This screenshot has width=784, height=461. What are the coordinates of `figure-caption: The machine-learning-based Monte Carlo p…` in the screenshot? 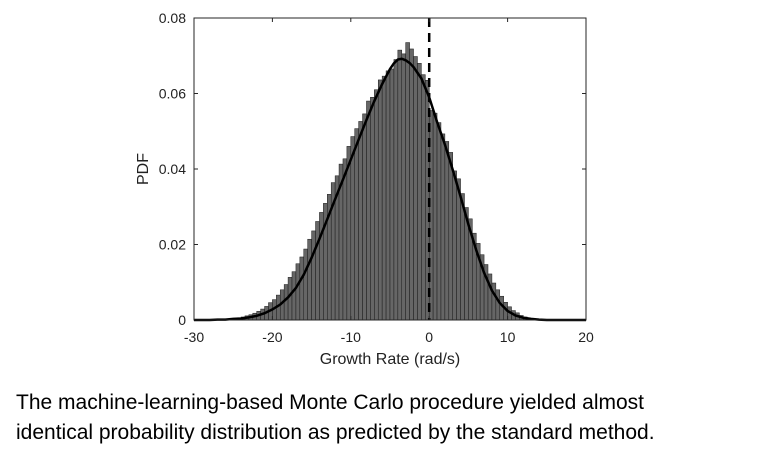 It's located at (396, 418).